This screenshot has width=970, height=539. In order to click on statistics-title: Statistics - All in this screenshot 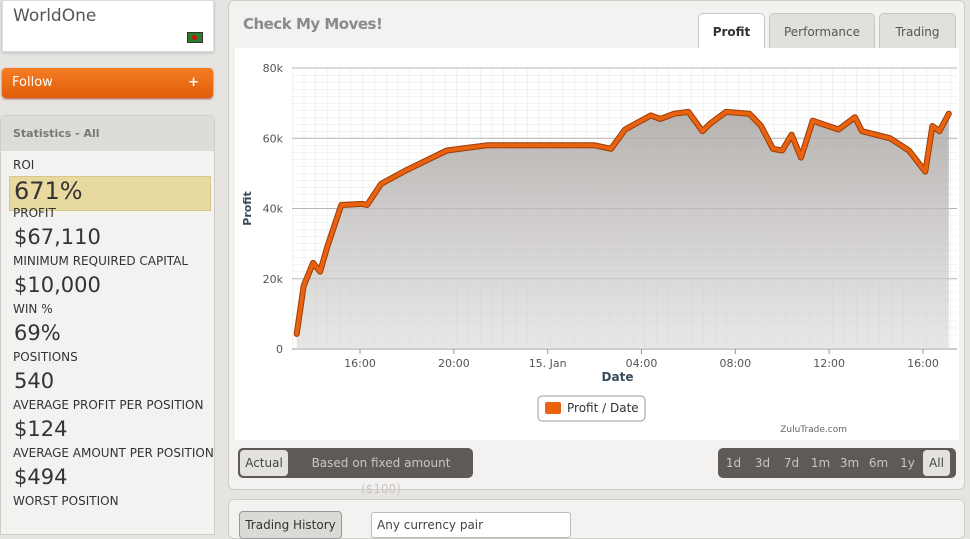, I will do `click(107, 133)`.